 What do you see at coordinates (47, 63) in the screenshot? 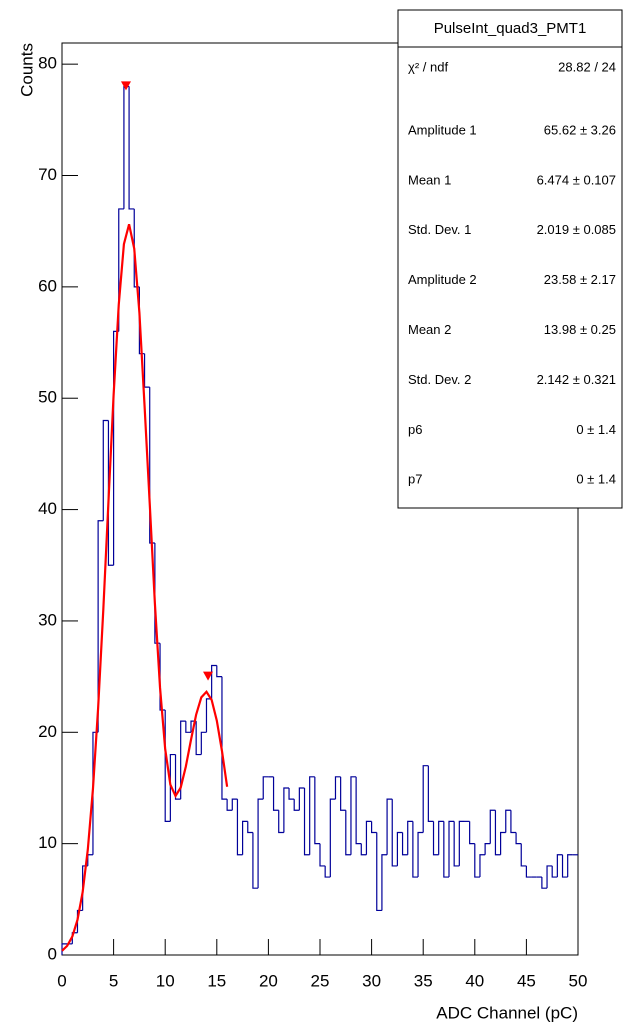
I see `y-tick-label: 80` at bounding box center [47, 63].